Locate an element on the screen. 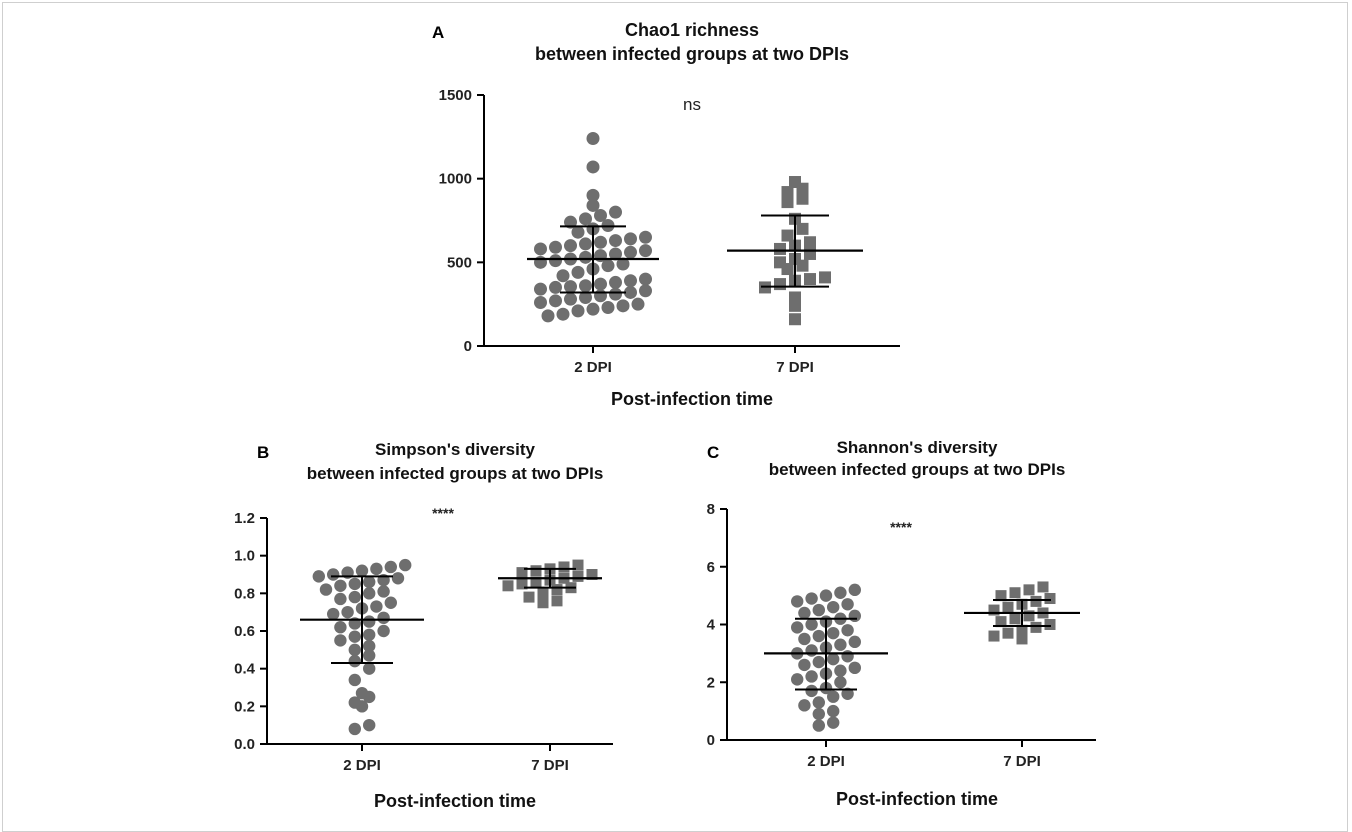 Image resolution: width=1352 pixels, height=832 pixels. y-tick-label: 0.0 is located at coordinates (244, 744).